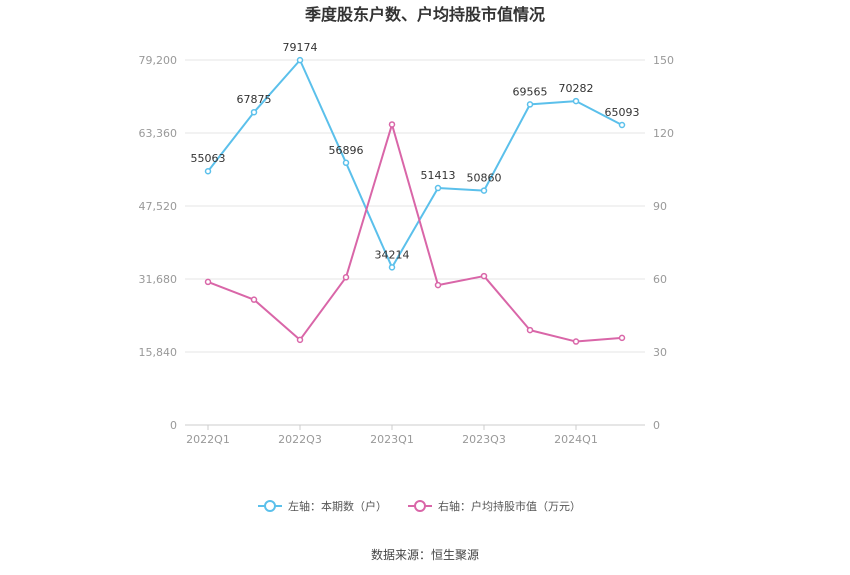 This screenshot has height=575, width=850. What do you see at coordinates (254, 99) in the screenshot?
I see `data-label: 67875` at bounding box center [254, 99].